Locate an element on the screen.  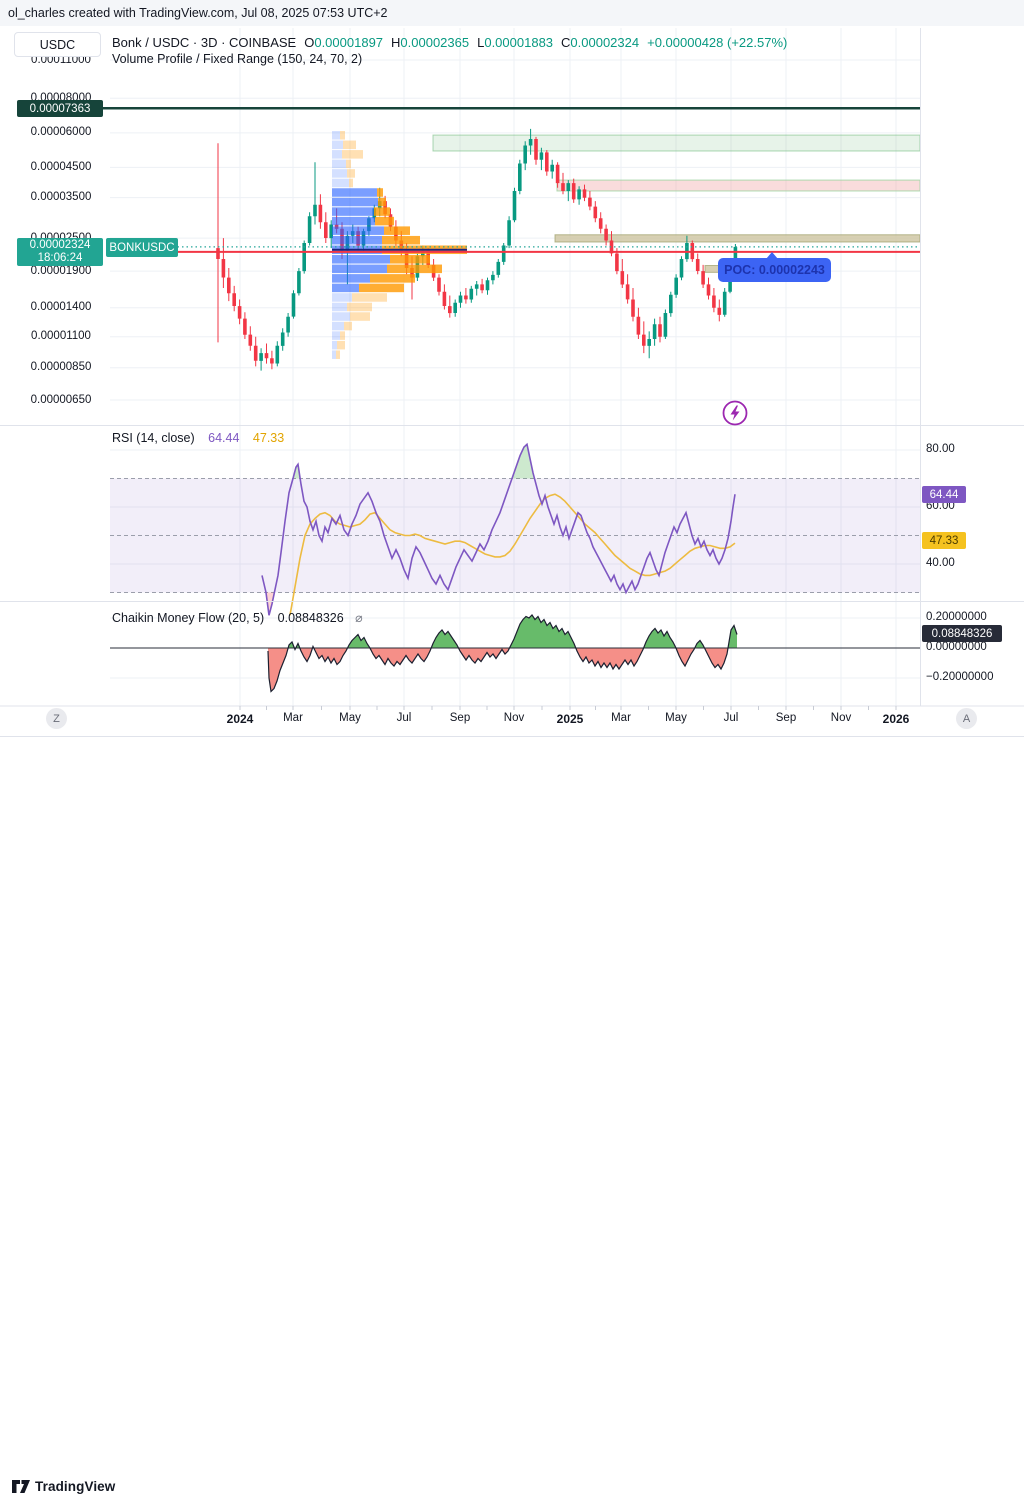
change-value: +0.00000428 (+22.57%) is located at coordinates (717, 42).